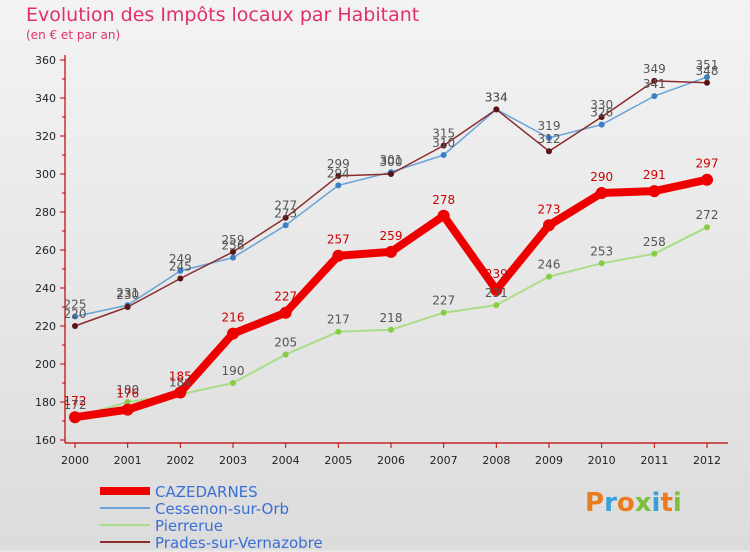  Describe the element at coordinates (677, 503) in the screenshot. I see `logo-letter: i` at that location.